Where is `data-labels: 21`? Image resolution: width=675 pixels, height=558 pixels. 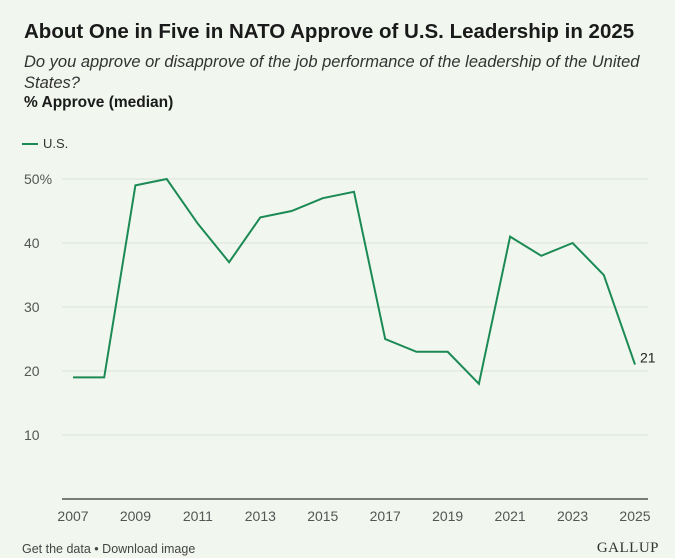 data-labels: 21 is located at coordinates (648, 358).